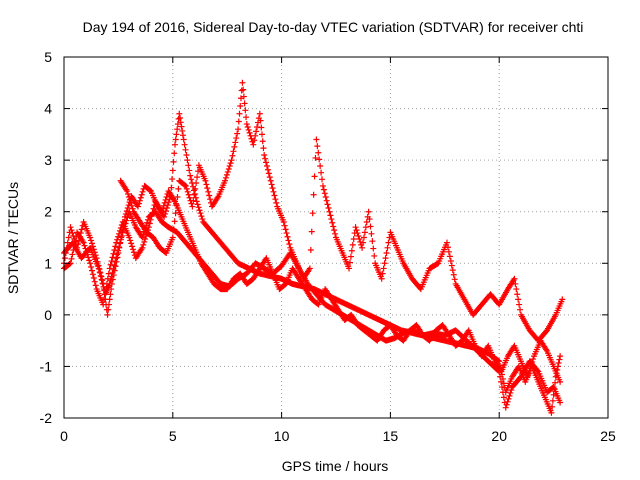  Describe the element at coordinates (335, 466) in the screenshot. I see `x-axis-label: GPS time / hours` at that location.